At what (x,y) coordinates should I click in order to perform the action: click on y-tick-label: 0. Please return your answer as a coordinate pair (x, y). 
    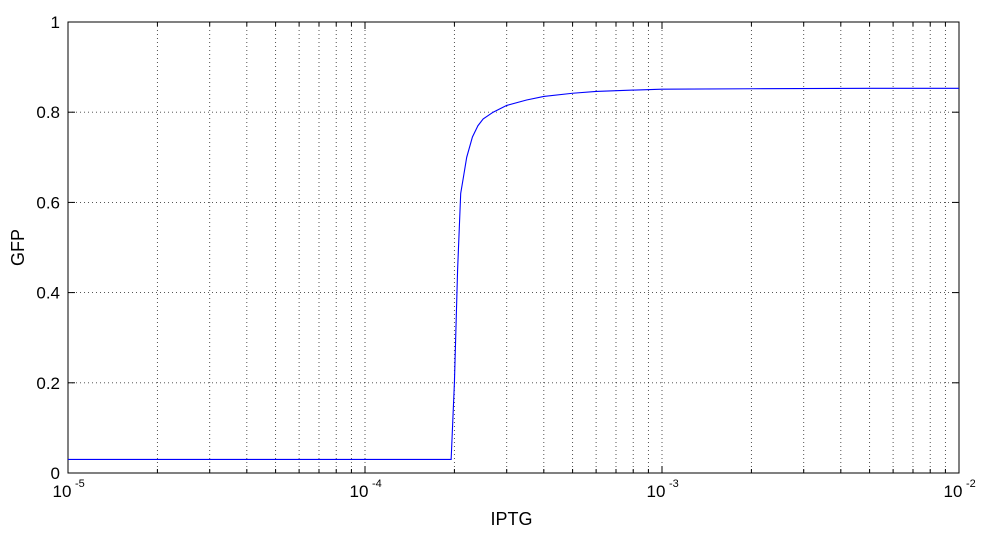
    Looking at the image, I should click on (55, 473).